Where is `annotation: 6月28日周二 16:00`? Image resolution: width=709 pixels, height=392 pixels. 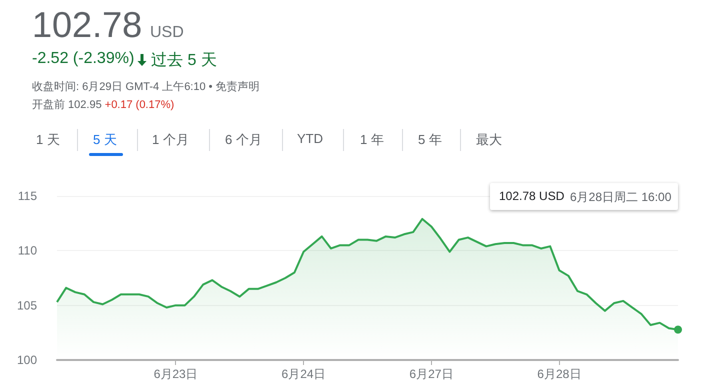 annotation: 6月28日周二 16:00 is located at coordinates (621, 197).